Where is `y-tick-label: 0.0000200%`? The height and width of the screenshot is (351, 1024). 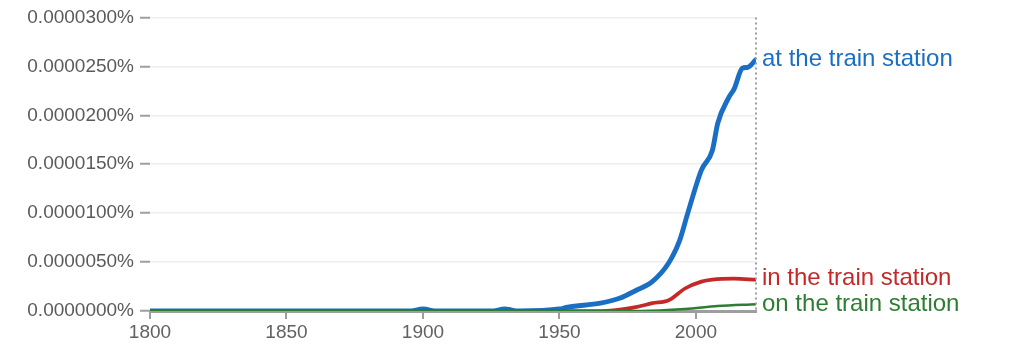
y-tick-label: 0.0000200% is located at coordinates (81, 114).